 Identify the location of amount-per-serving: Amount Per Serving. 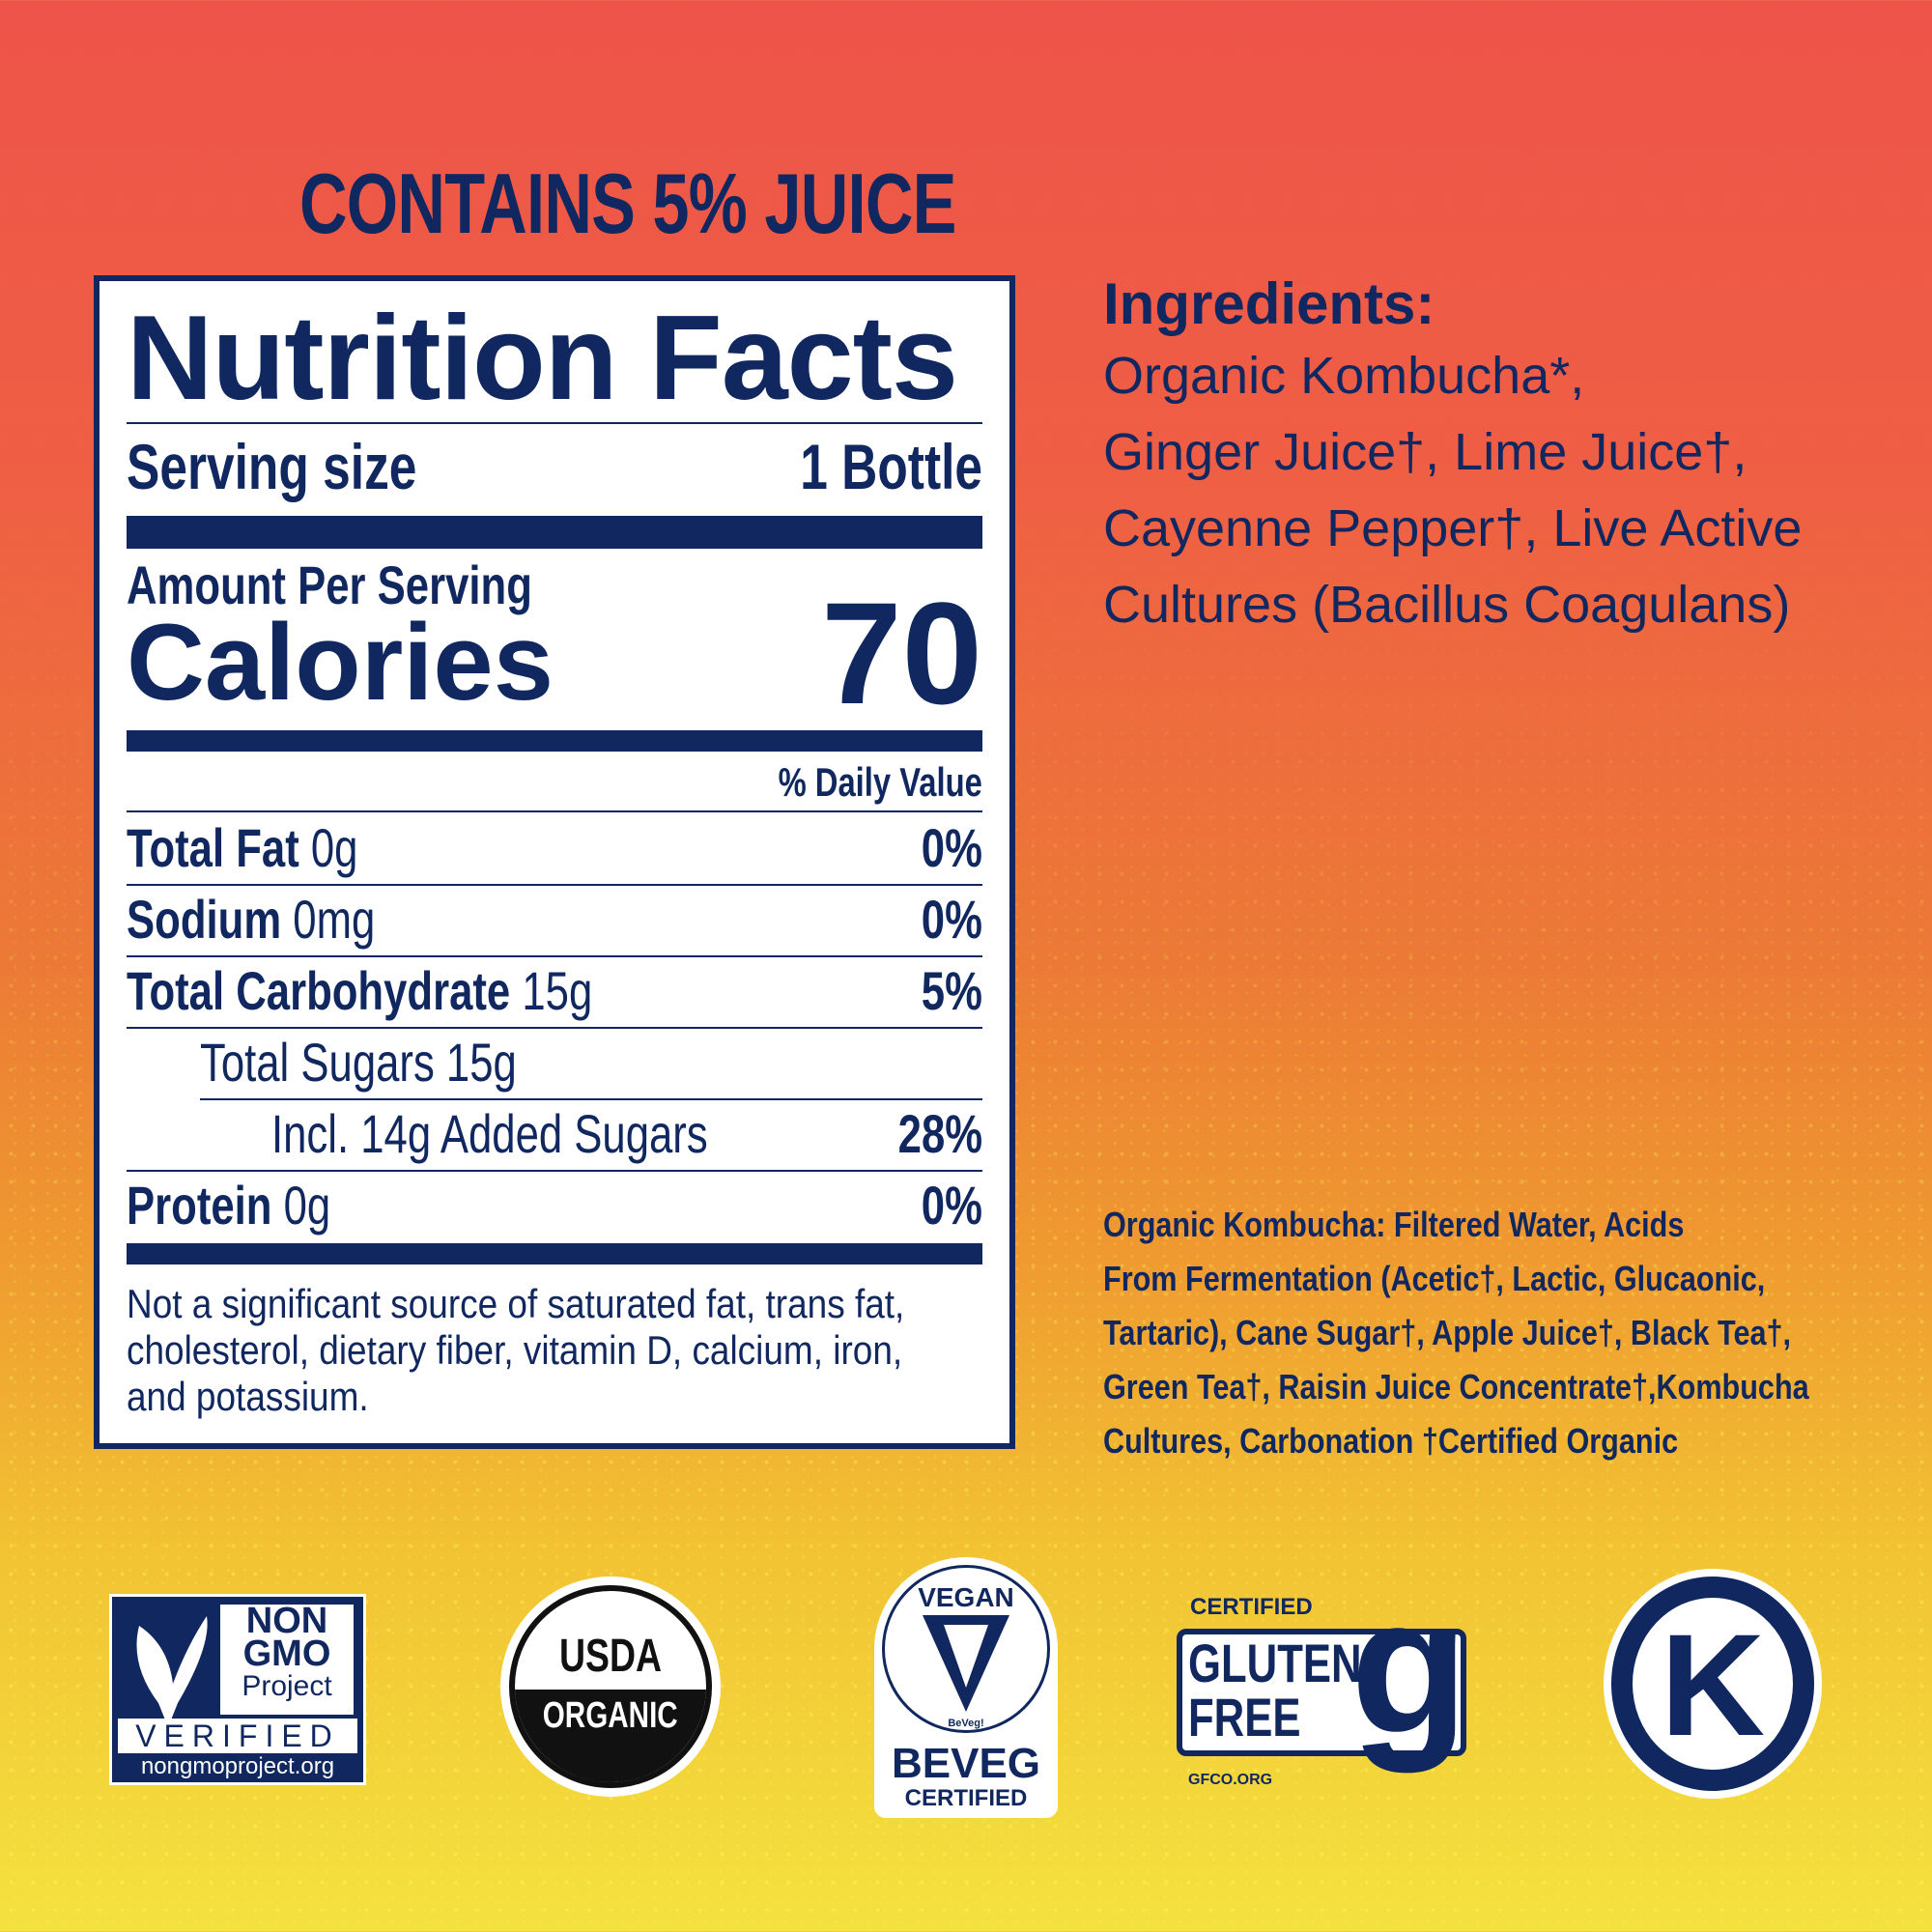
(329, 584).